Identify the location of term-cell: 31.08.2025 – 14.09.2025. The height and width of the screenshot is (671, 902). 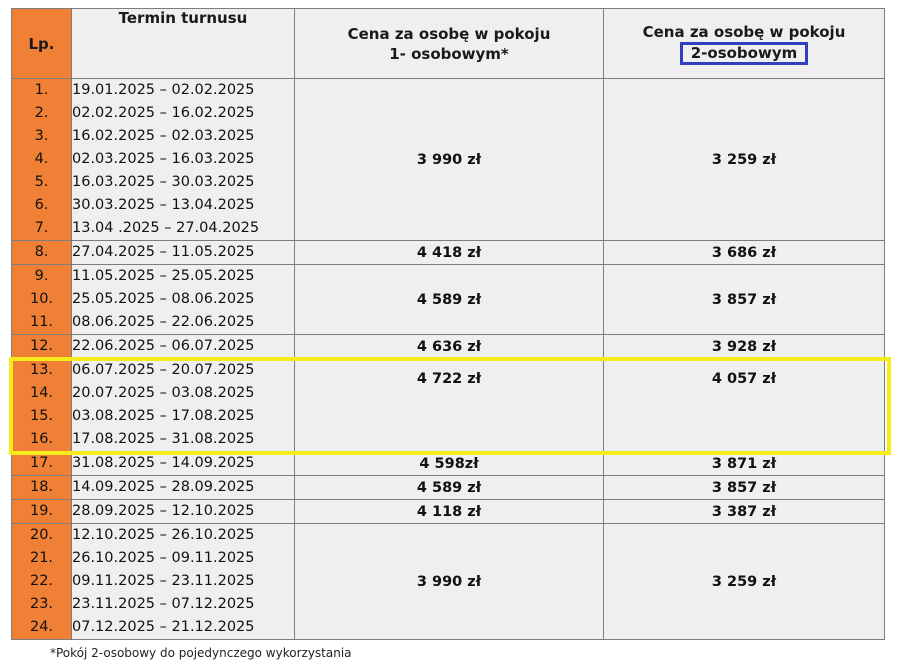
(183, 463).